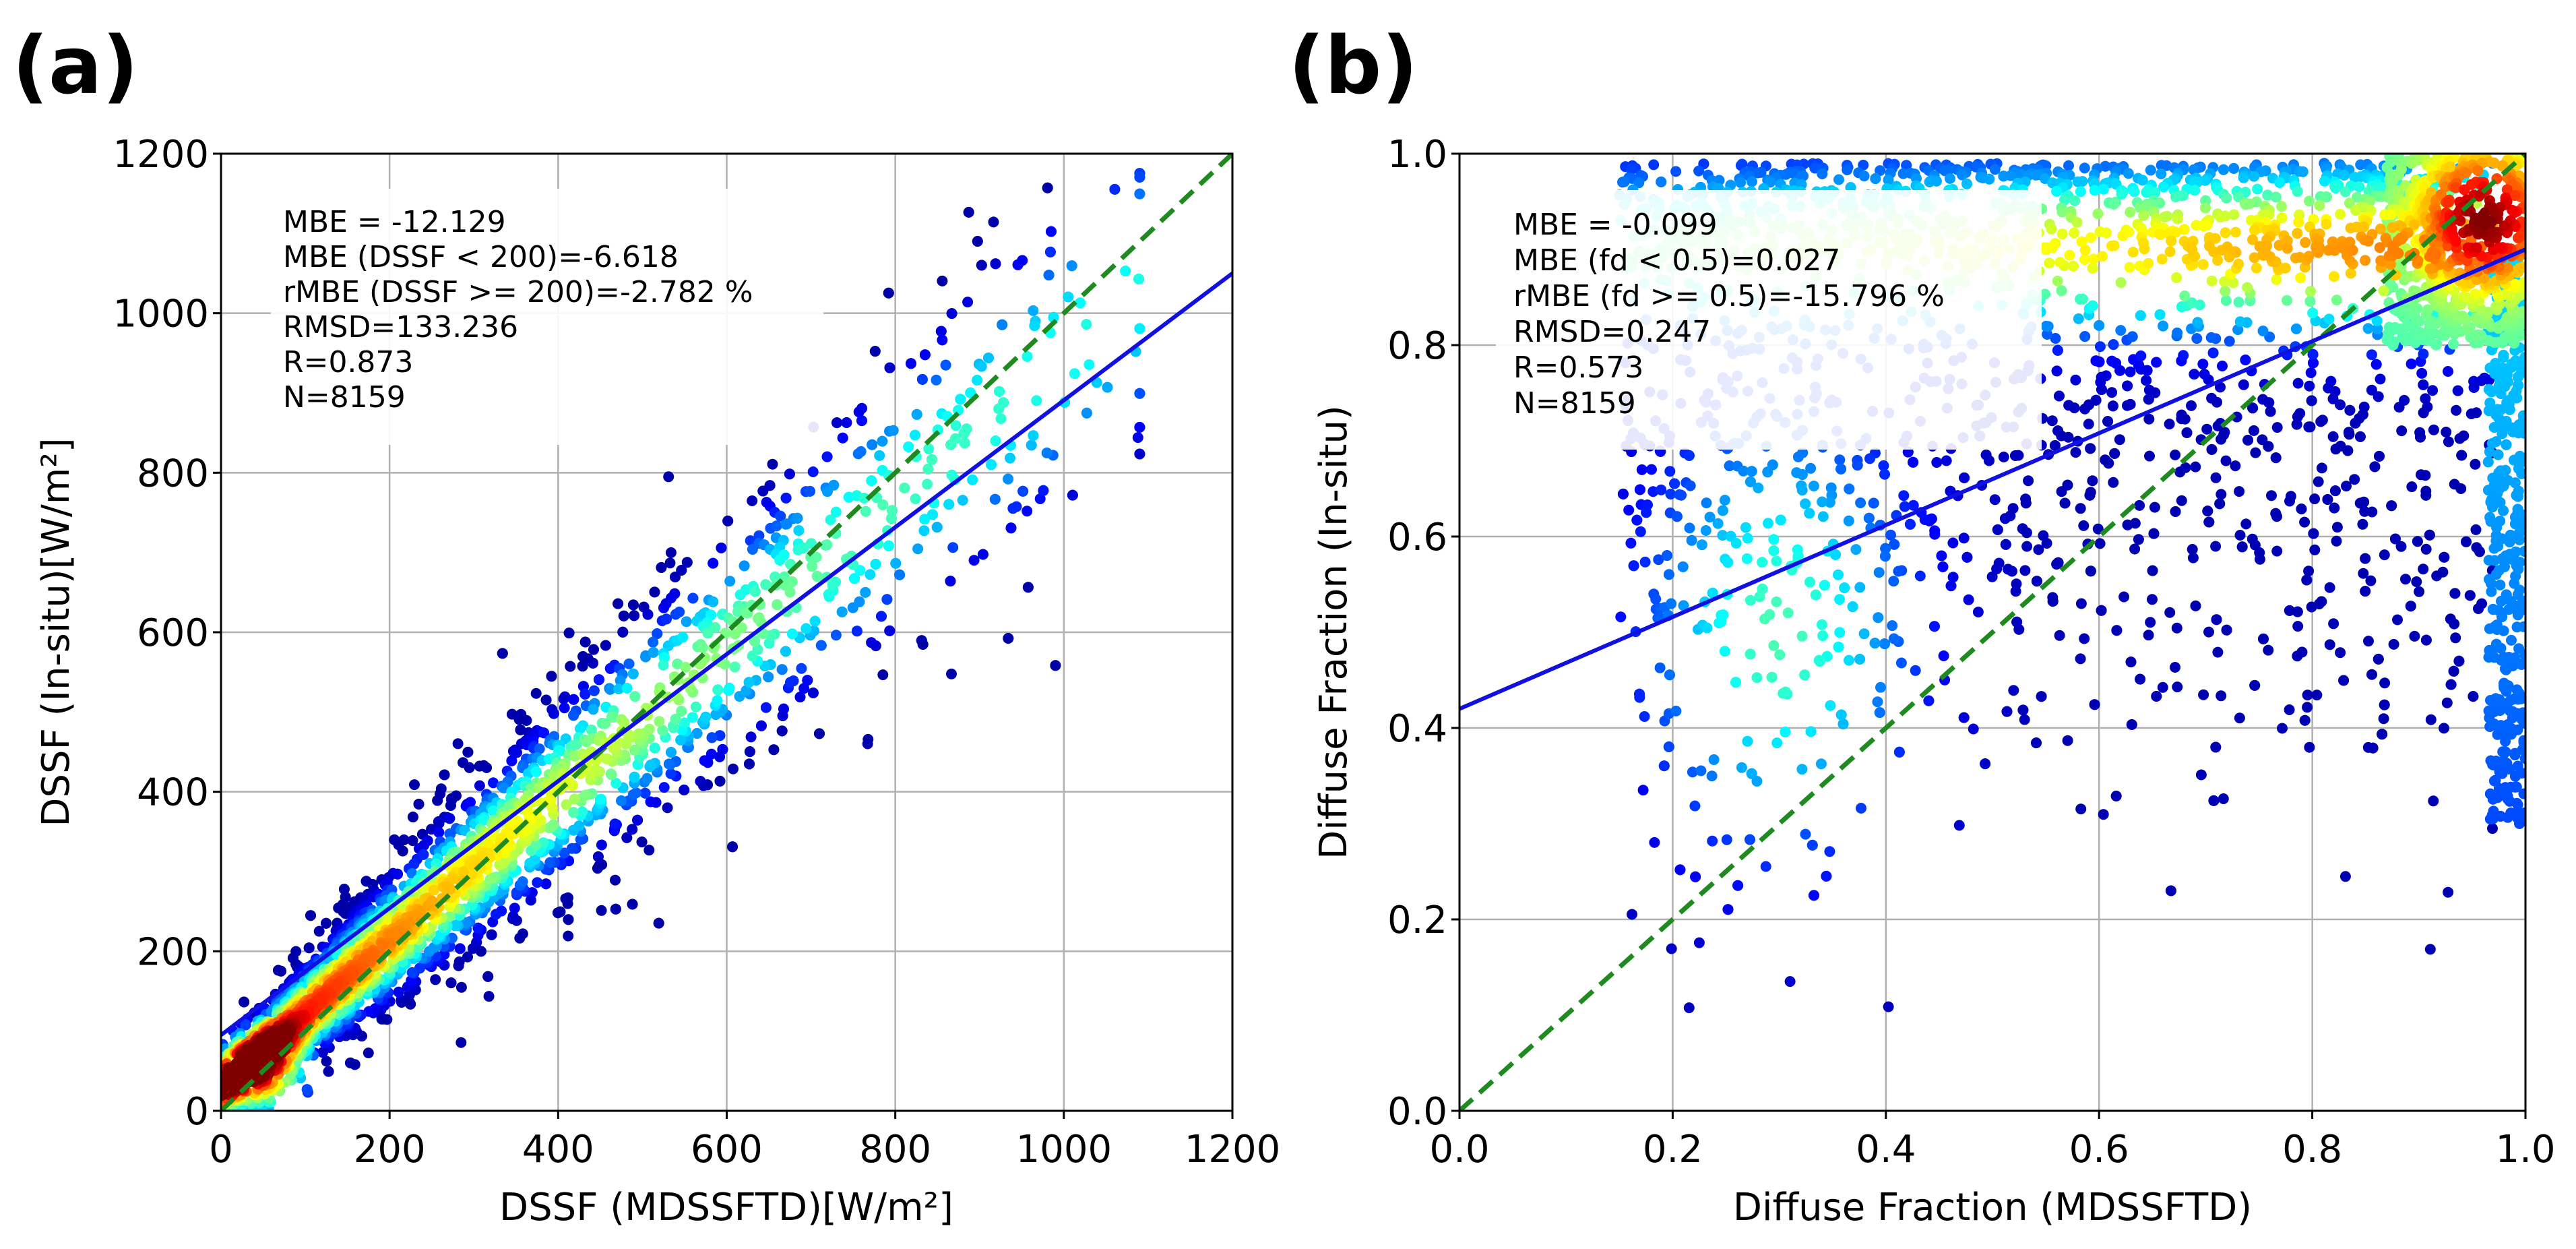 This screenshot has height=1249, width=2576. Describe the element at coordinates (726, 1207) in the screenshot. I see `panel-a-x-axis-label: DSSF (MDSSFTD)[W/m²]` at that location.